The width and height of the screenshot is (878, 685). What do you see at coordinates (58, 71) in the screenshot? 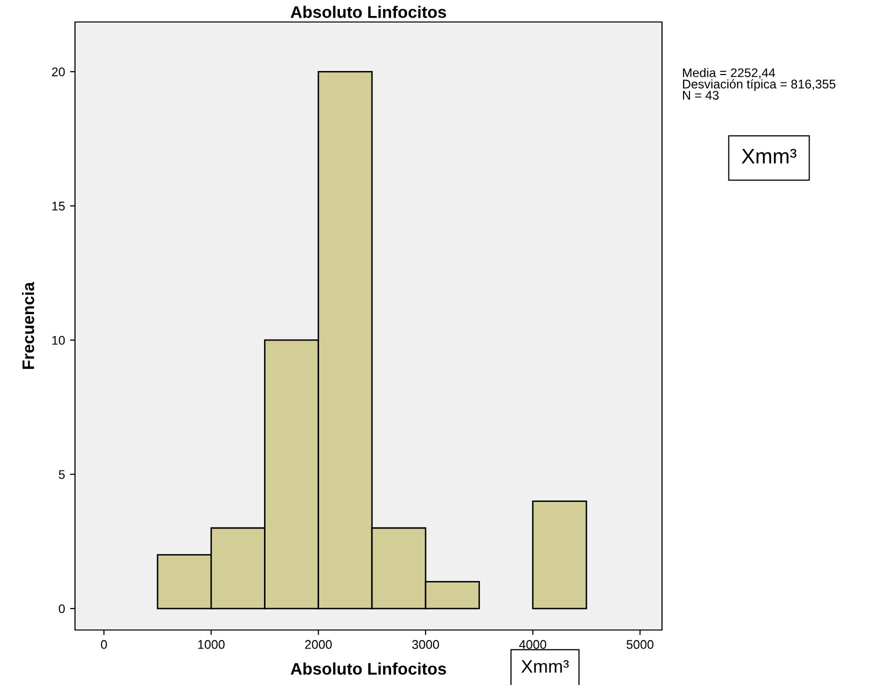
I see `y-tick-label: 20` at bounding box center [58, 71].